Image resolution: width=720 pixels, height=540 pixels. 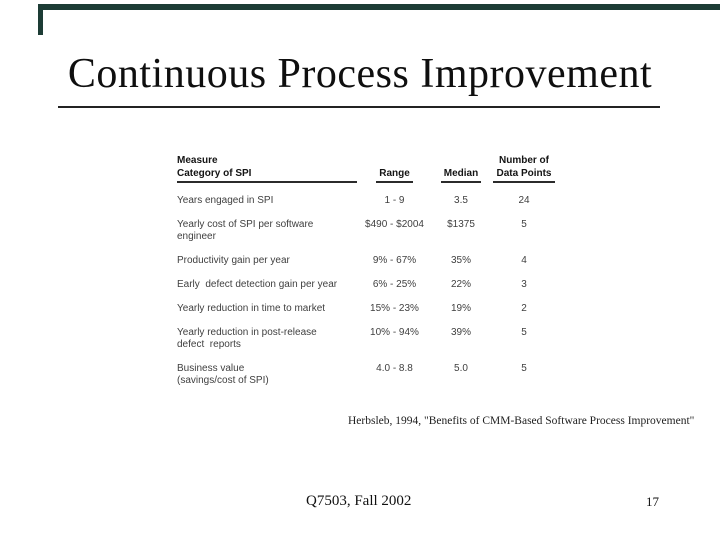 I want to click on median-cell: 5.0, so click(x=461, y=368).